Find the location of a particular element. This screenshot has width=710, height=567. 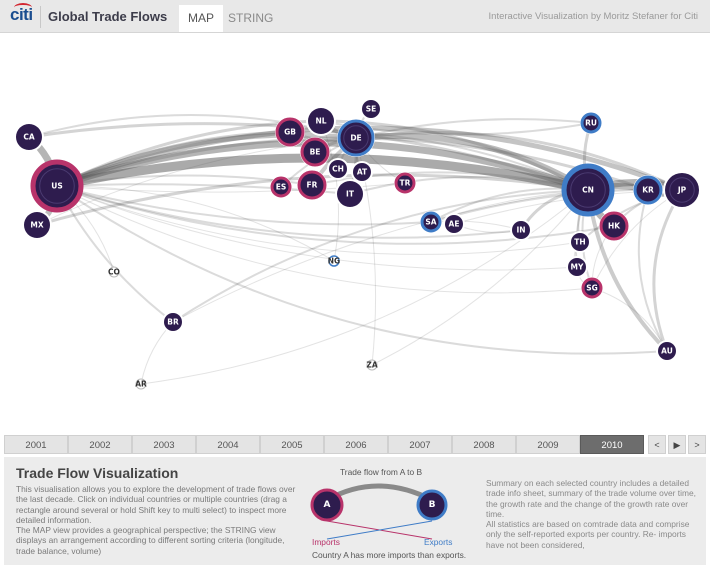

country-node-hk: HK is located at coordinates (614, 226).